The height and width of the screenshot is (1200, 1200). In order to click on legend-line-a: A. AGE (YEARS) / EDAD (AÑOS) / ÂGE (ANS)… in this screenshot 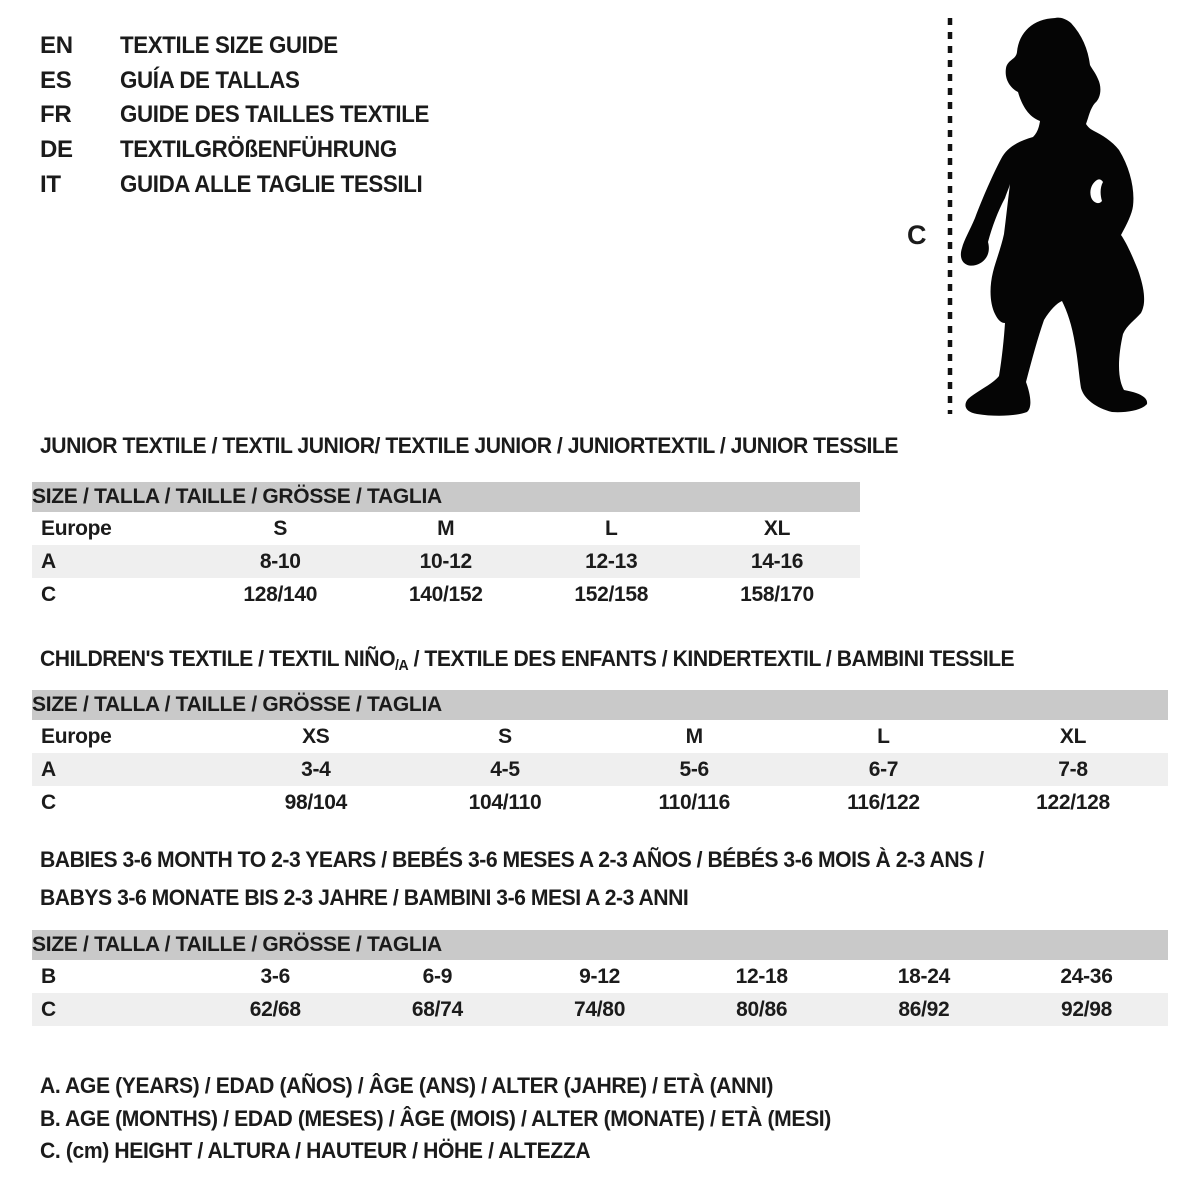, I will do `click(407, 1086)`.